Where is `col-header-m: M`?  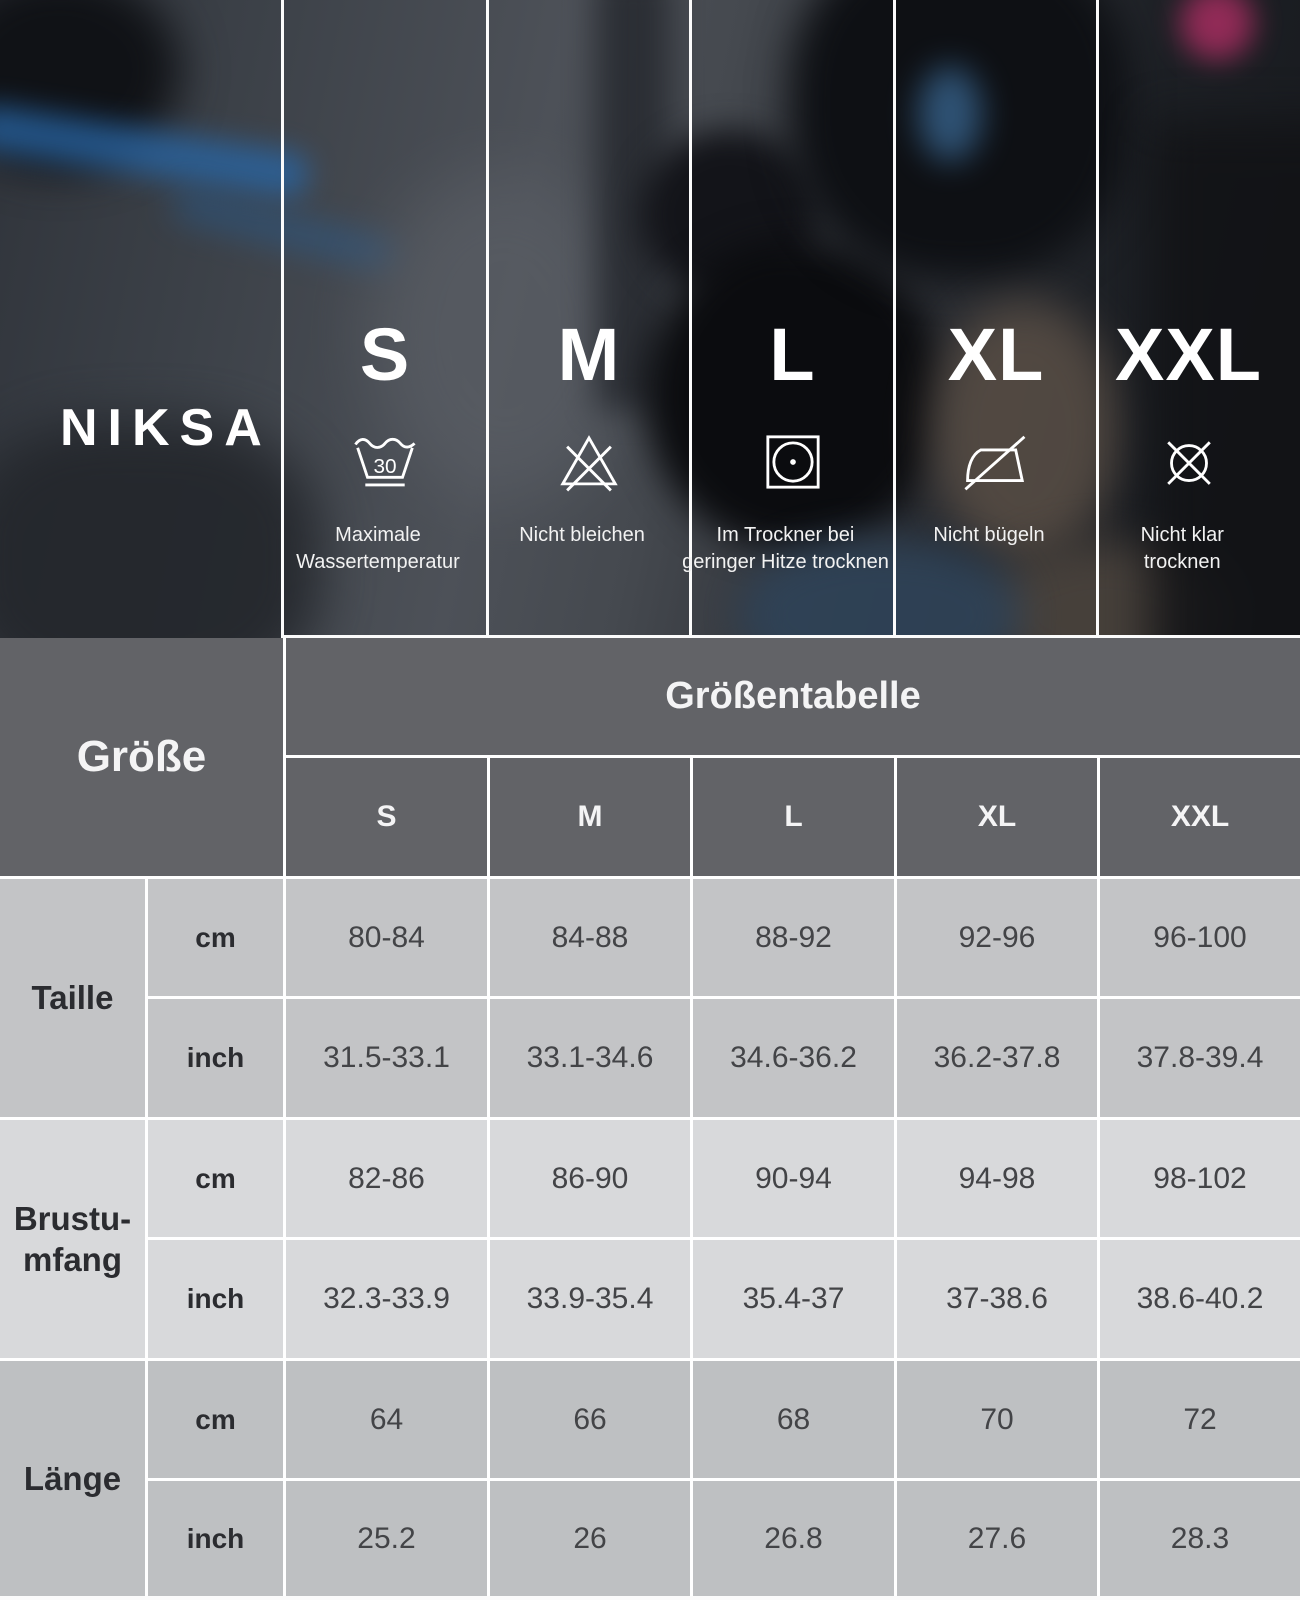 col-header-m: M is located at coordinates (590, 817).